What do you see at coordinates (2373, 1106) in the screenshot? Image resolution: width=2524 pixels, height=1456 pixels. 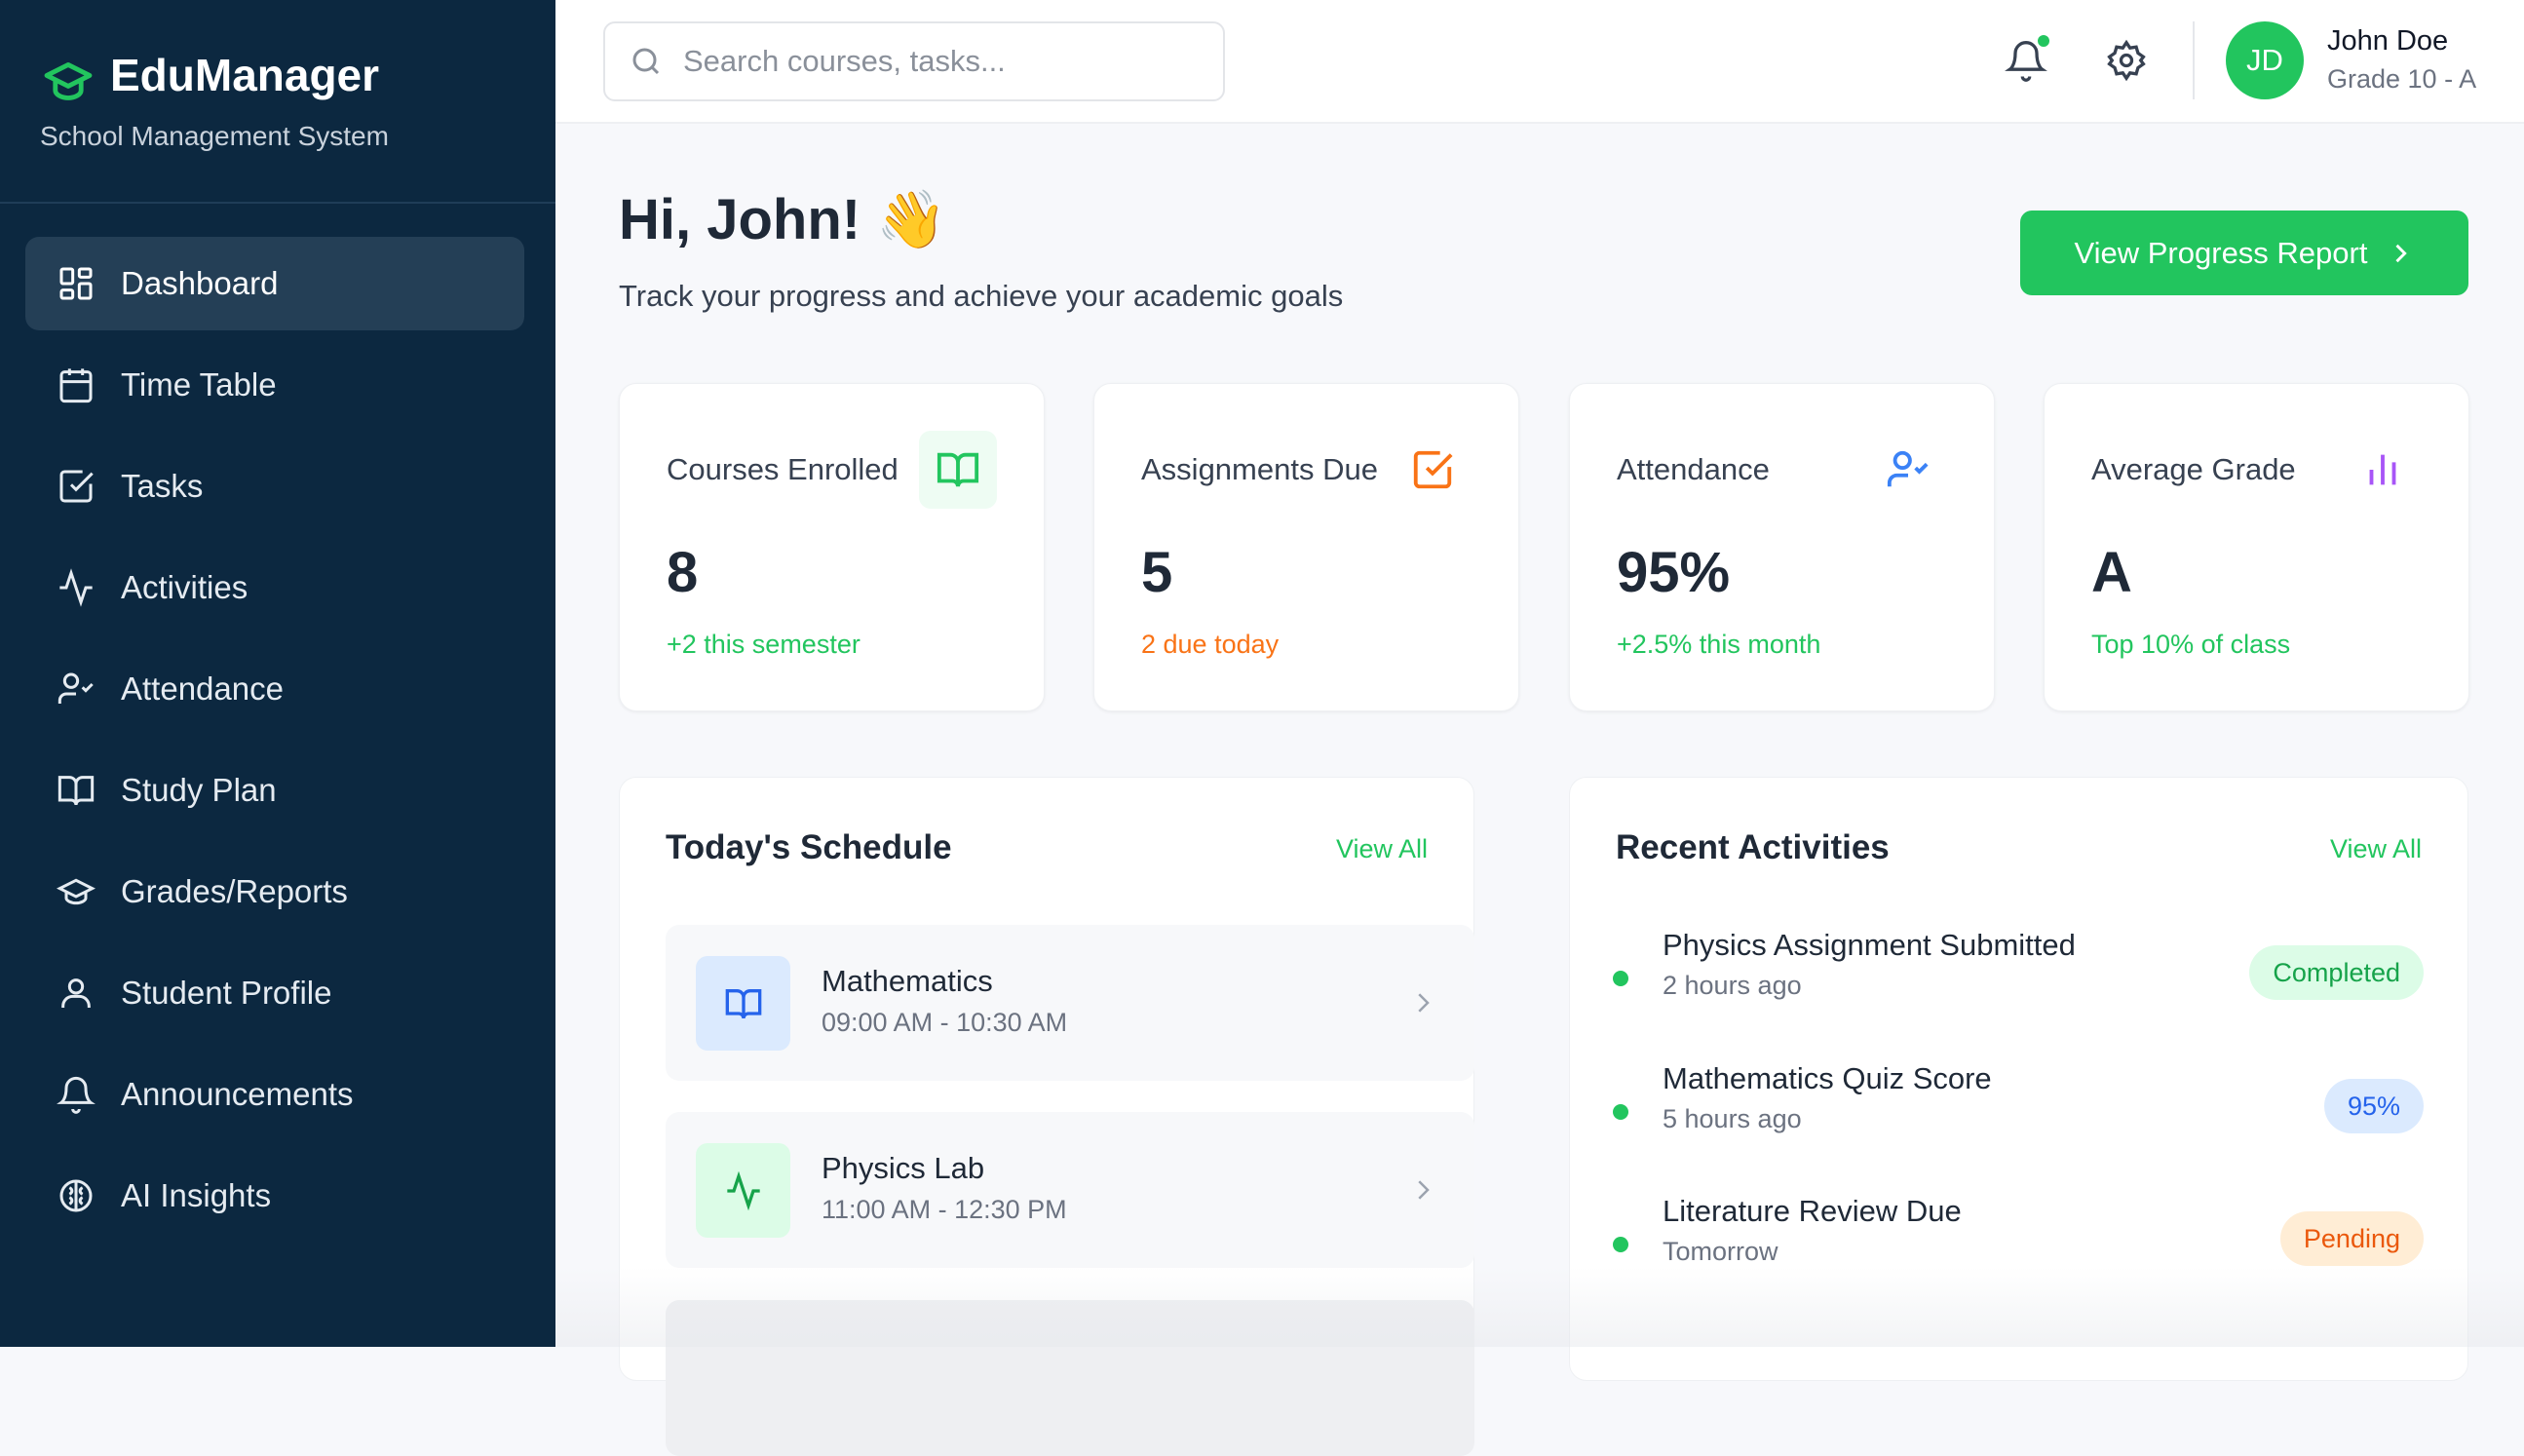 I see `status-badge: 95%` at bounding box center [2373, 1106].